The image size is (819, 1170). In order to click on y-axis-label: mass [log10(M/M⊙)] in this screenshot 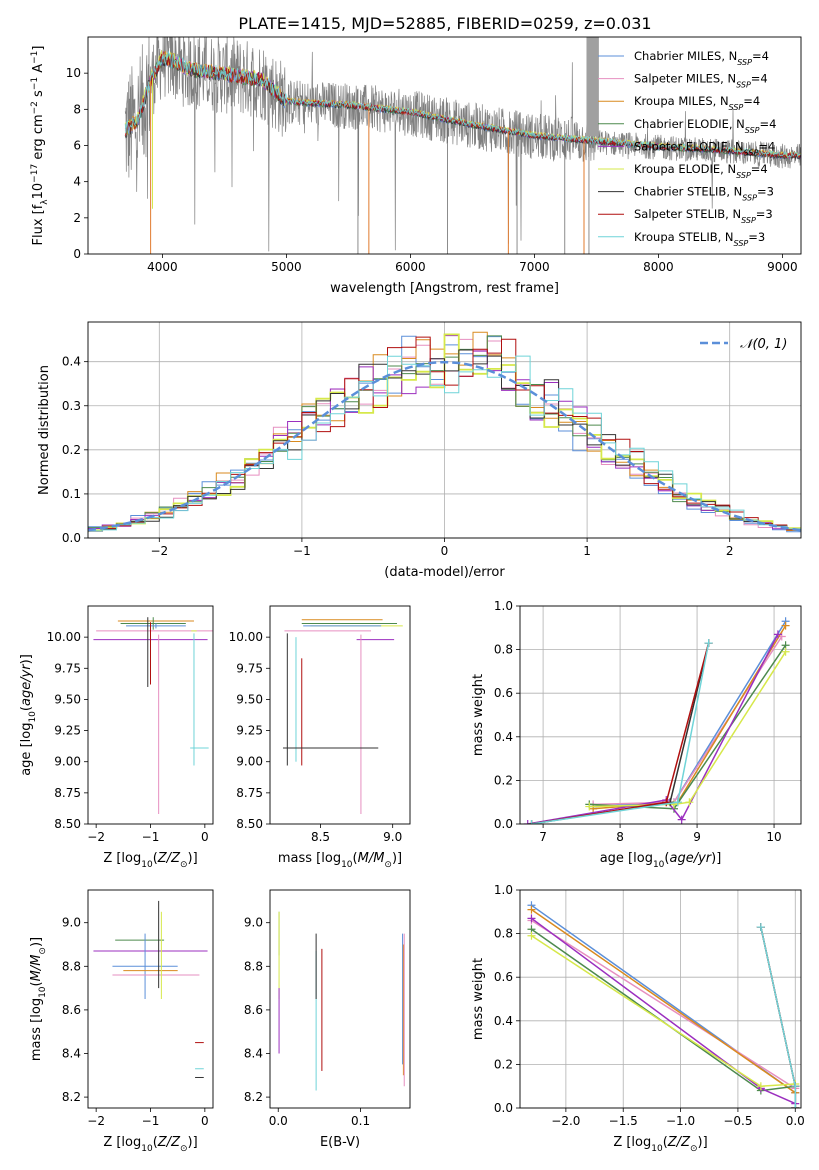, I will do `click(38, 999)`.